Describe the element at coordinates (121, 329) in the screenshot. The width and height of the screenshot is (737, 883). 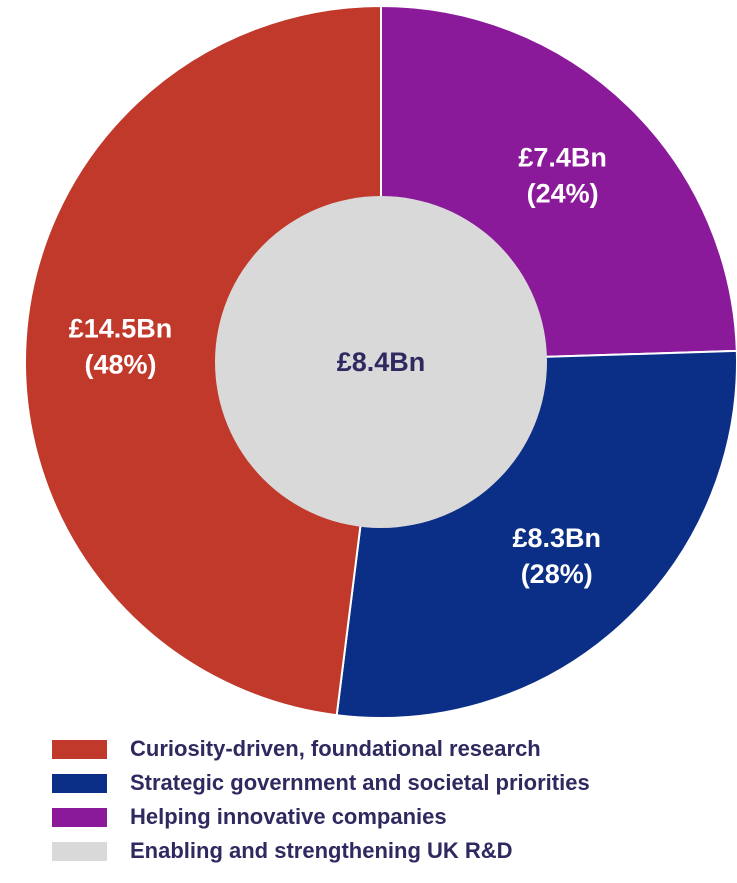
I see `value-label-curiosity-driven: £14.5Bn` at that location.